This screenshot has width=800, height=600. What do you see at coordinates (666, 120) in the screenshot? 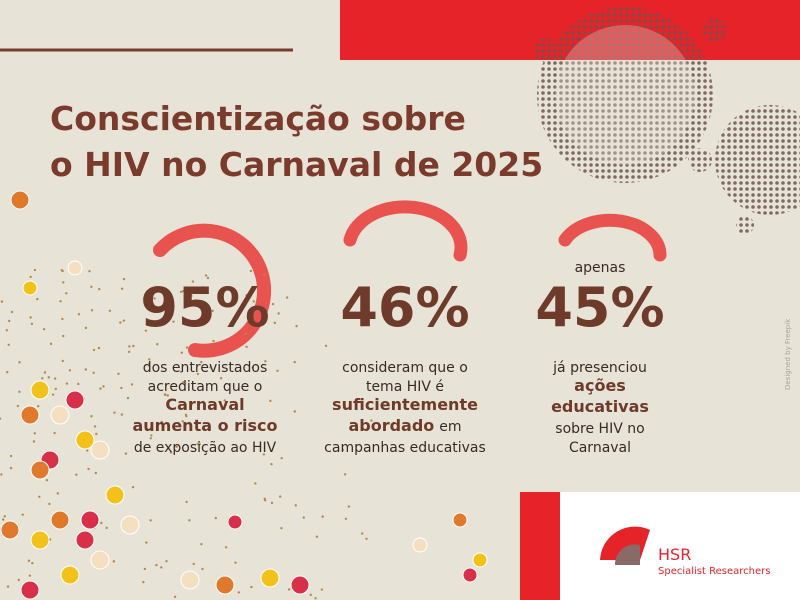
I see `virus-decoration` at bounding box center [666, 120].